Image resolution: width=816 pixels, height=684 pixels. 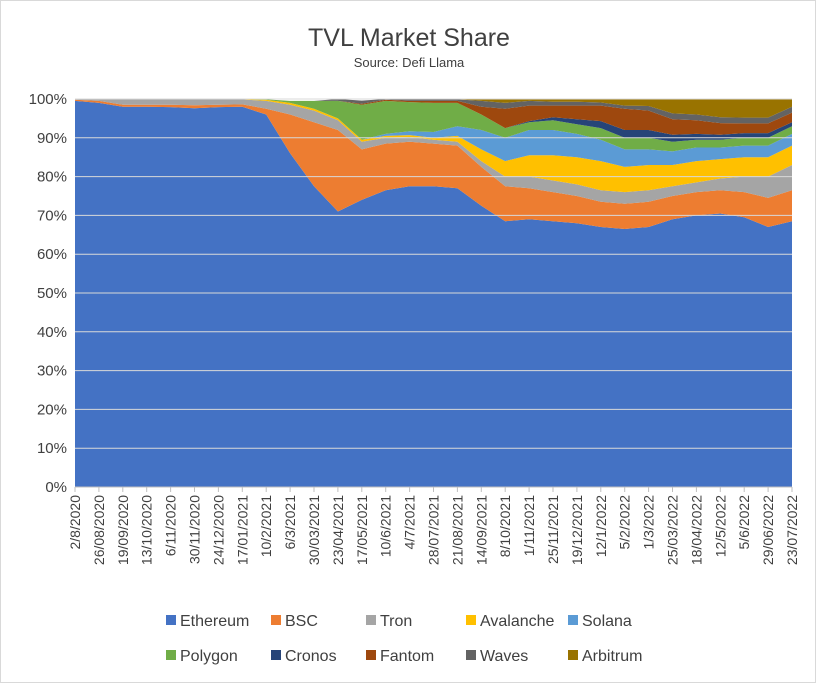 What do you see at coordinates (457, 530) in the screenshot?
I see `x-tick-label: 21/08/2021` at bounding box center [457, 530].